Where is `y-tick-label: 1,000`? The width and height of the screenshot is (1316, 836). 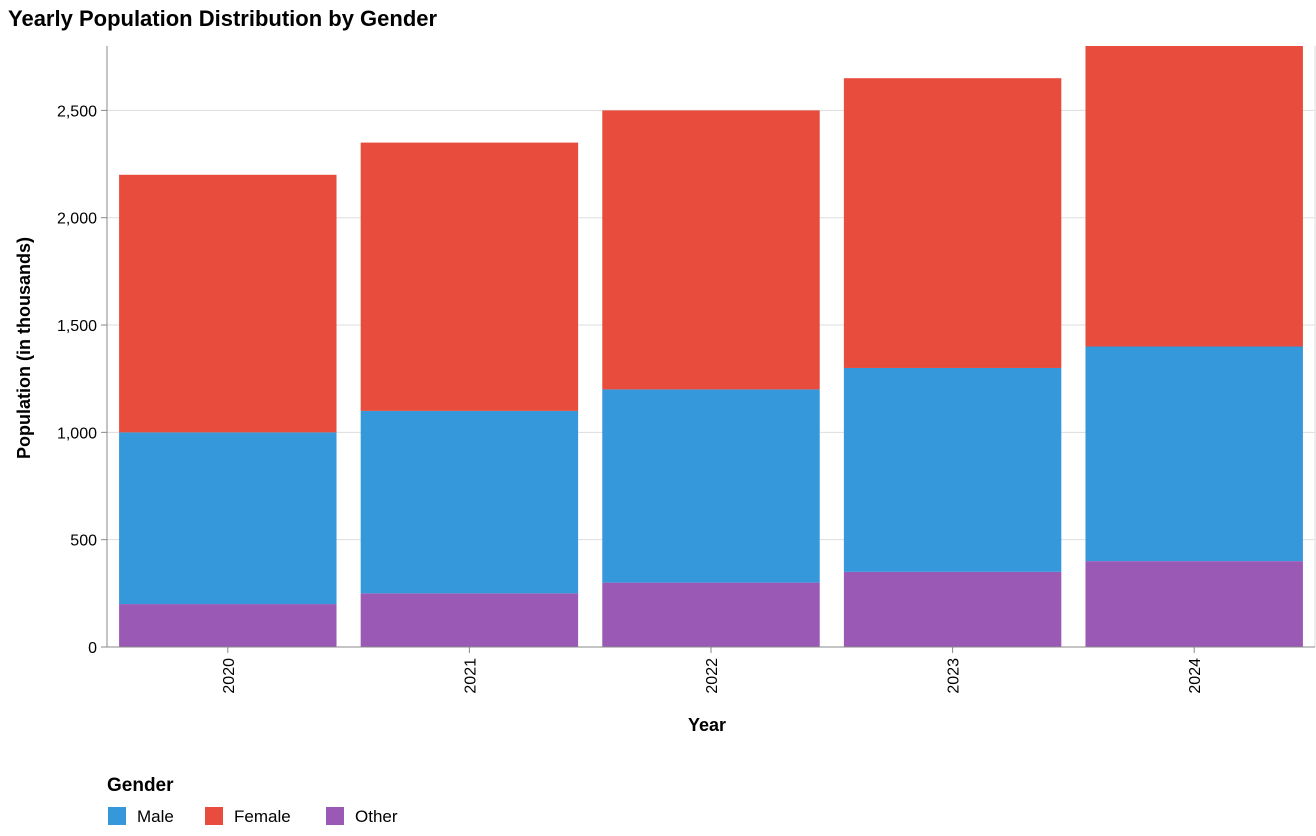 y-tick-label: 1,000 is located at coordinates (77, 433).